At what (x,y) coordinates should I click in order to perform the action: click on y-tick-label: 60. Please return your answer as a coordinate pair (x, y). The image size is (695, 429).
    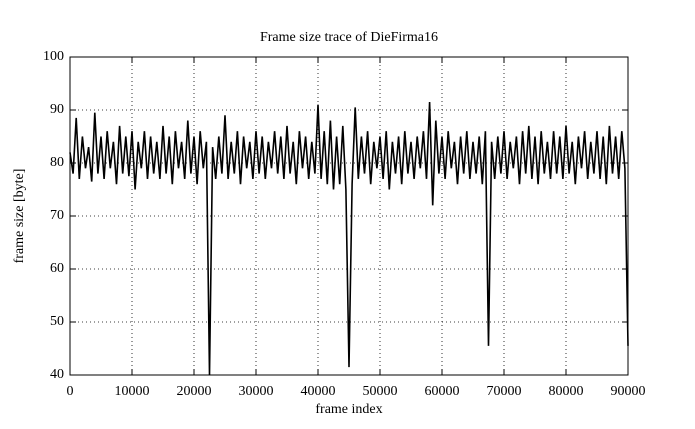
    Looking at the image, I should click on (57, 268).